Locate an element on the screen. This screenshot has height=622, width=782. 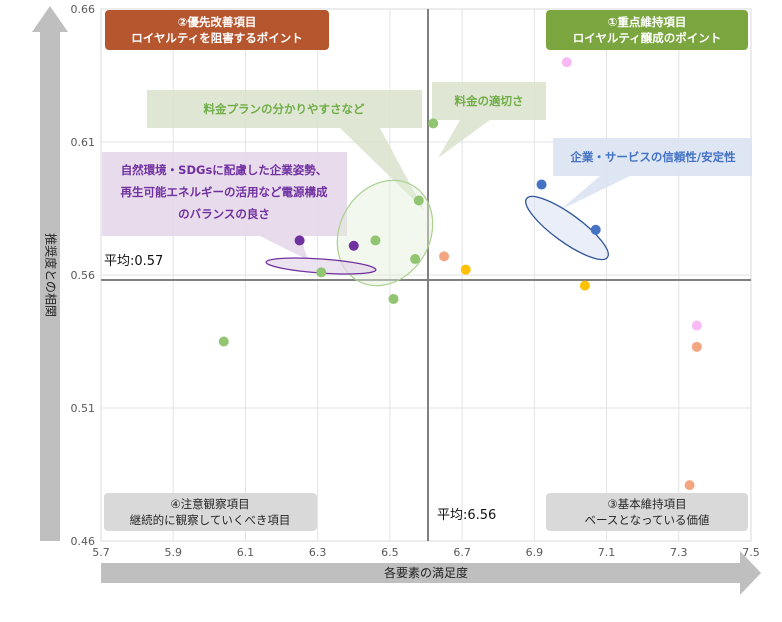
annotation-price-box is located at coordinates (489, 101).